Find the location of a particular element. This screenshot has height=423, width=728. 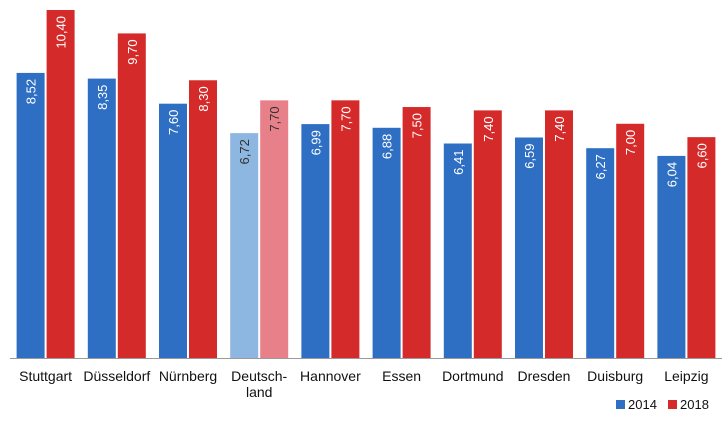

value-label-2018-9: 6,60 is located at coordinates (701, 155).